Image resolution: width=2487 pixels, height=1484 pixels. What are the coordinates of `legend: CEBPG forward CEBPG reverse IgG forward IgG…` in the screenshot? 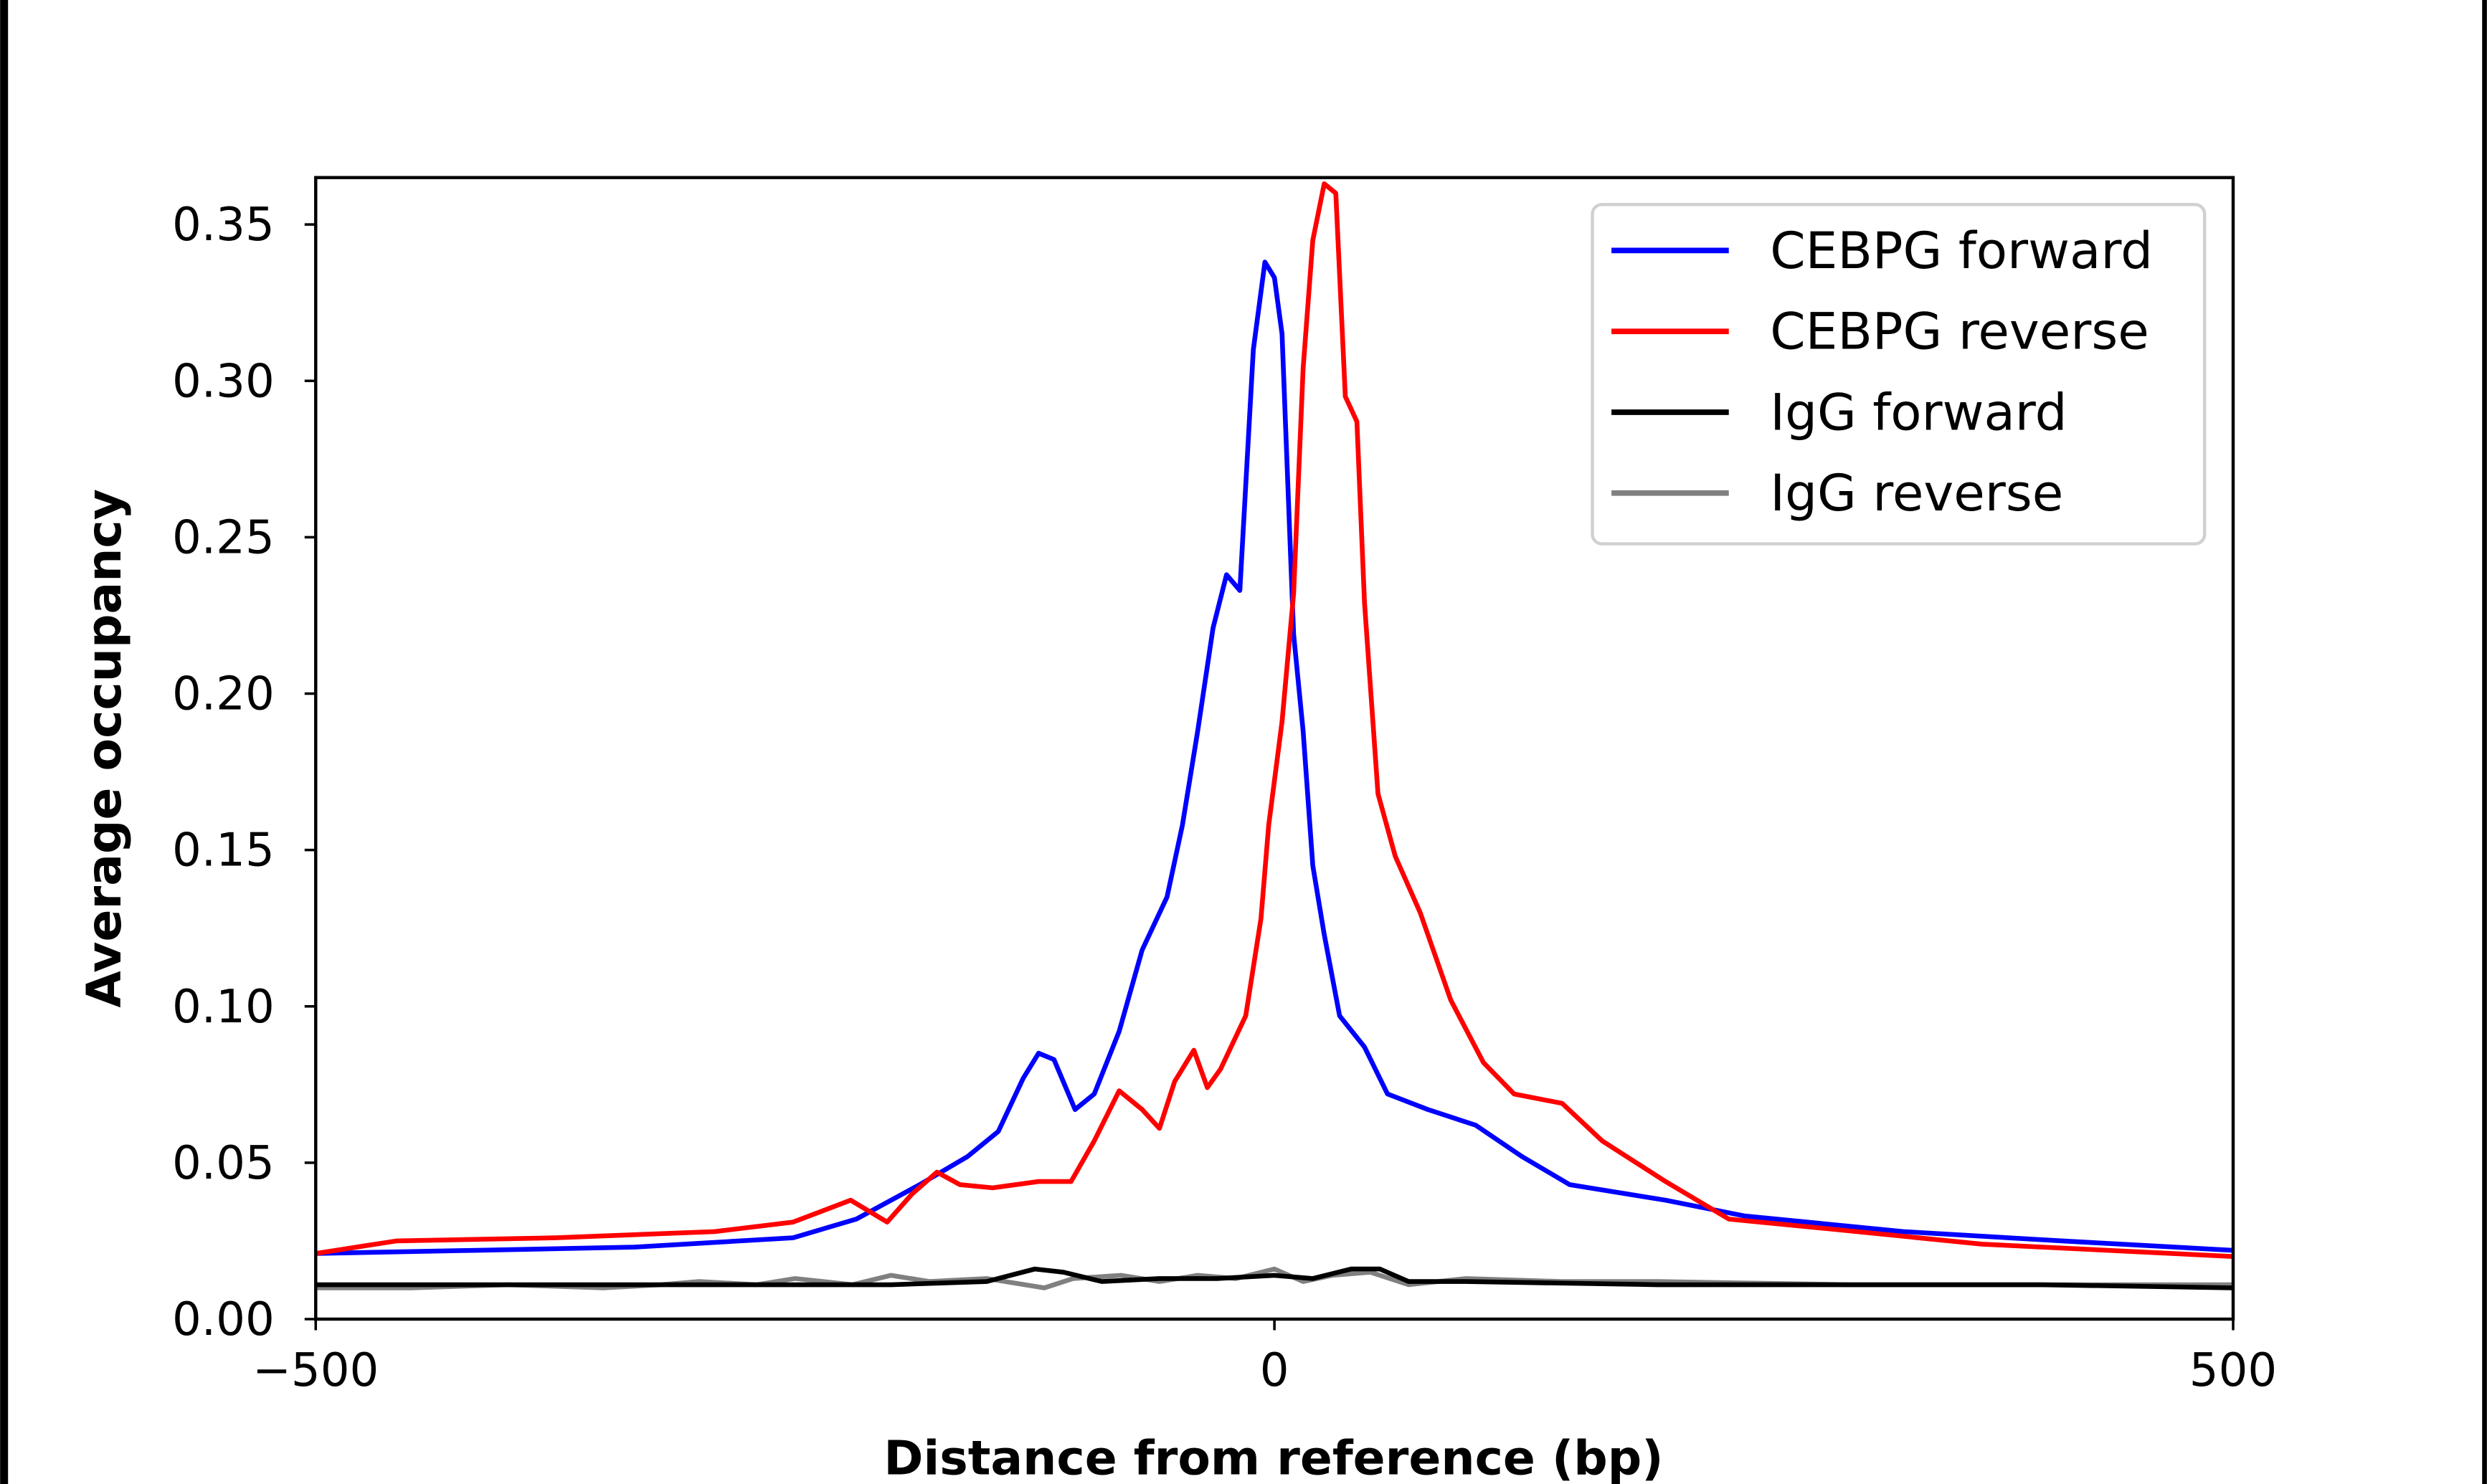 It's located at (1899, 375).